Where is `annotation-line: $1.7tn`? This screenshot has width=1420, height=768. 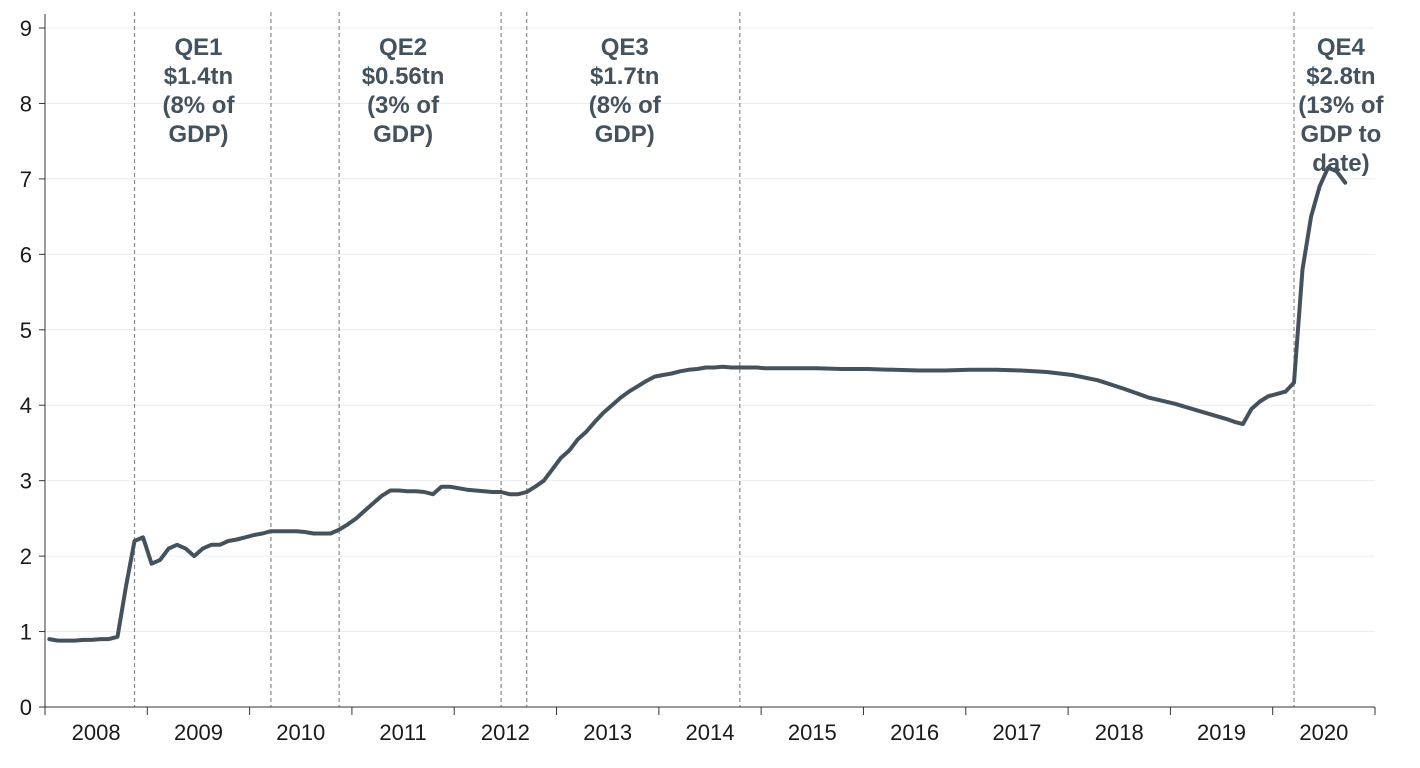
annotation-line: $1.7tn is located at coordinates (624, 76).